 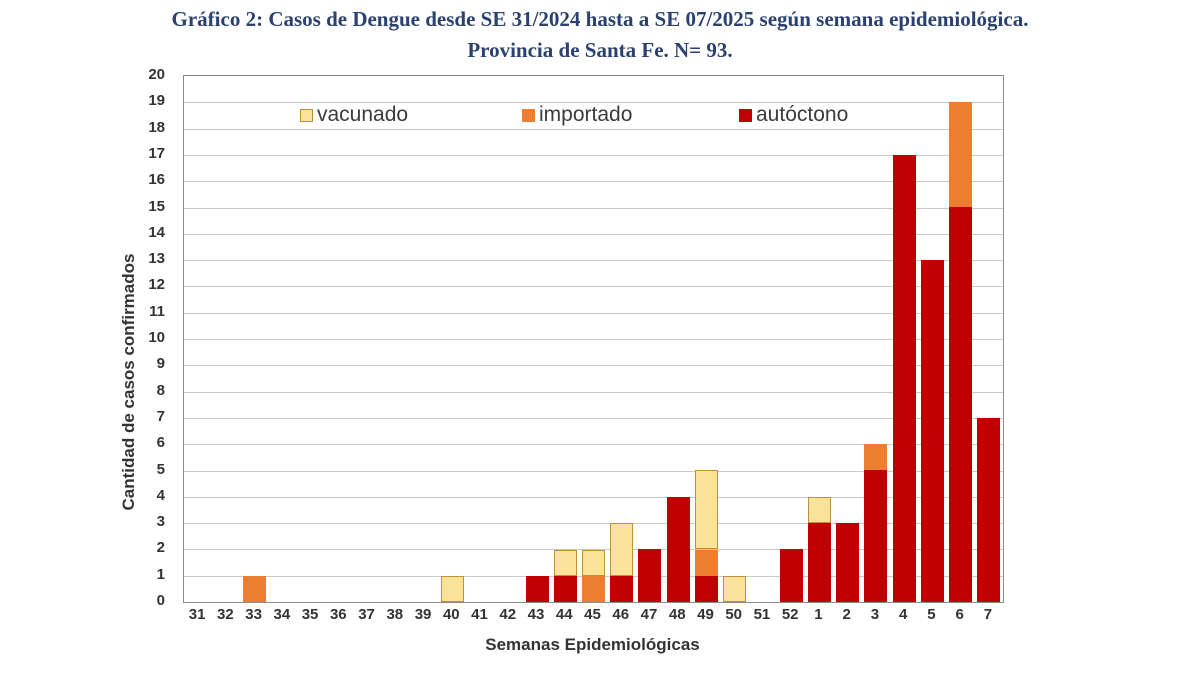 I want to click on bar-week-49-vacunado, so click(x=706, y=509).